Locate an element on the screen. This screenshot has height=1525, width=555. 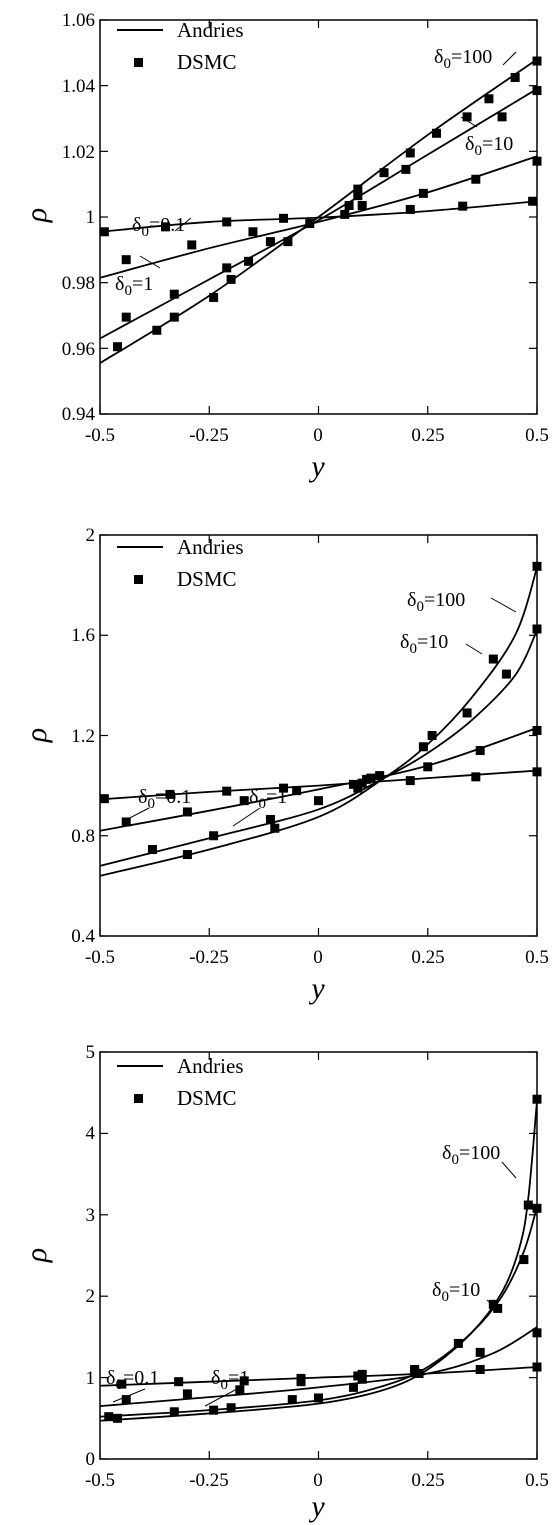
annotation-delta-10: δ0=10 is located at coordinates (466, 1296).